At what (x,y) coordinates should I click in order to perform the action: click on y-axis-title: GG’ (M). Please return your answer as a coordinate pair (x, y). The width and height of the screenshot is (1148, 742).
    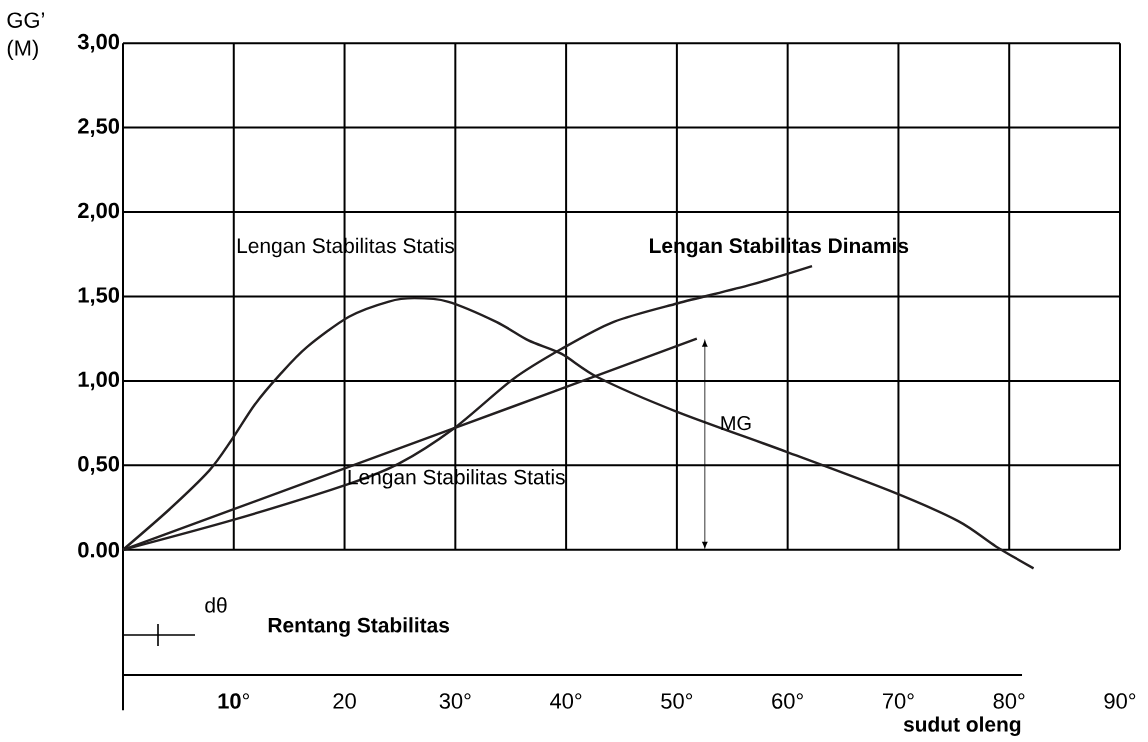
    Looking at the image, I should click on (25, 36).